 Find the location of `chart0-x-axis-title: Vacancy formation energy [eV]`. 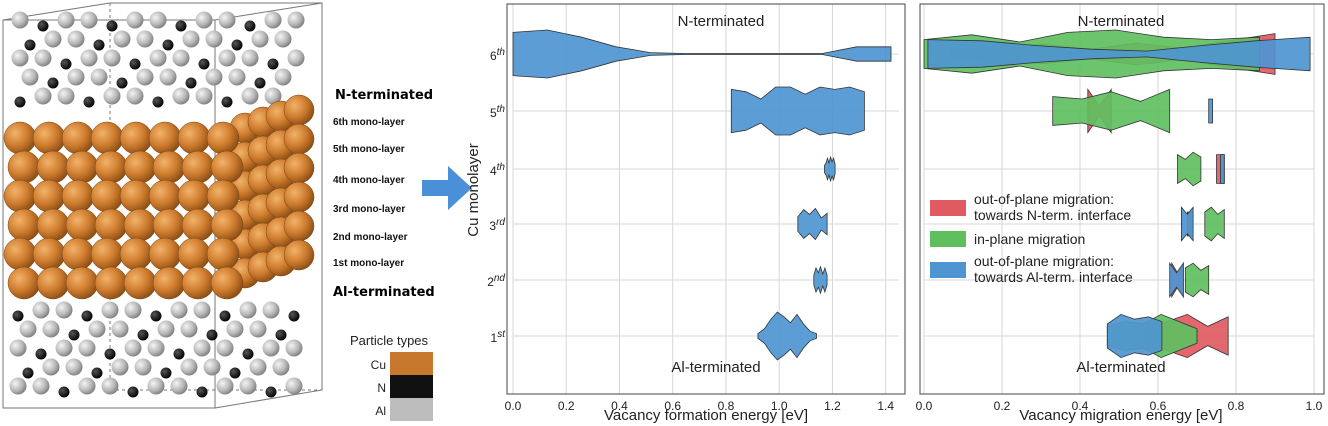

chart0-x-axis-title: Vacancy formation energy [eV] is located at coordinates (706, 415).